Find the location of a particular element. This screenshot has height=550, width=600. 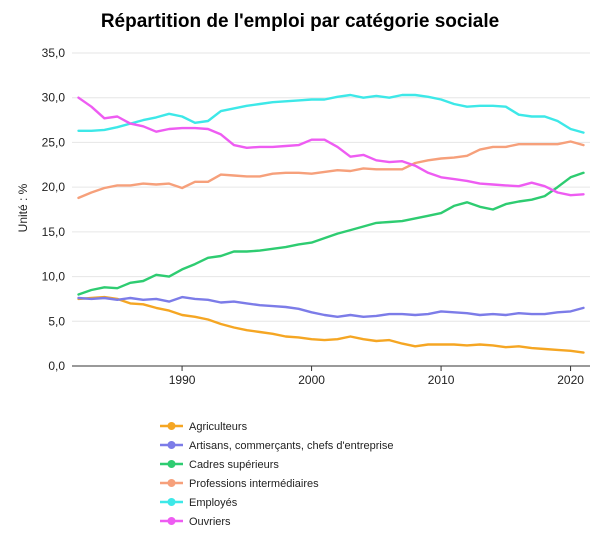

legend-label: Employés is located at coordinates (213, 503).